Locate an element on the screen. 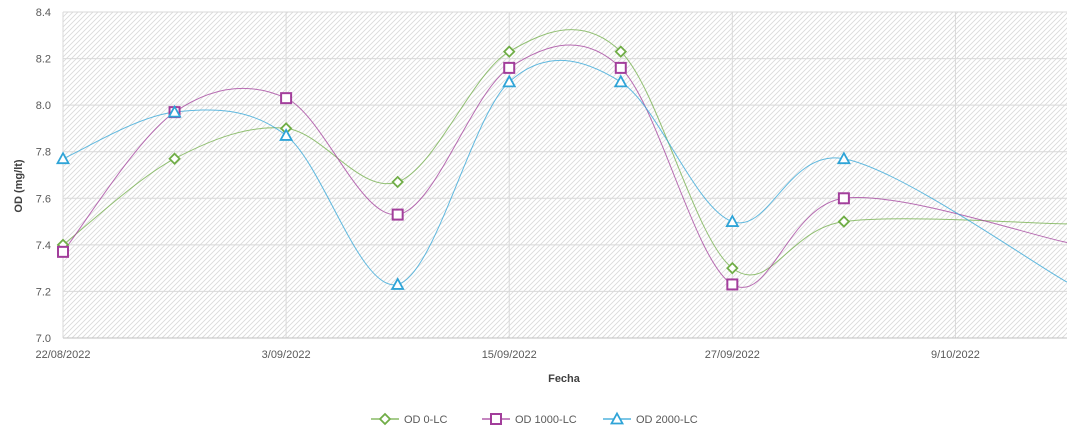 This screenshot has width=1067, height=432. y-tick-label: 8.0 is located at coordinates (43, 106).